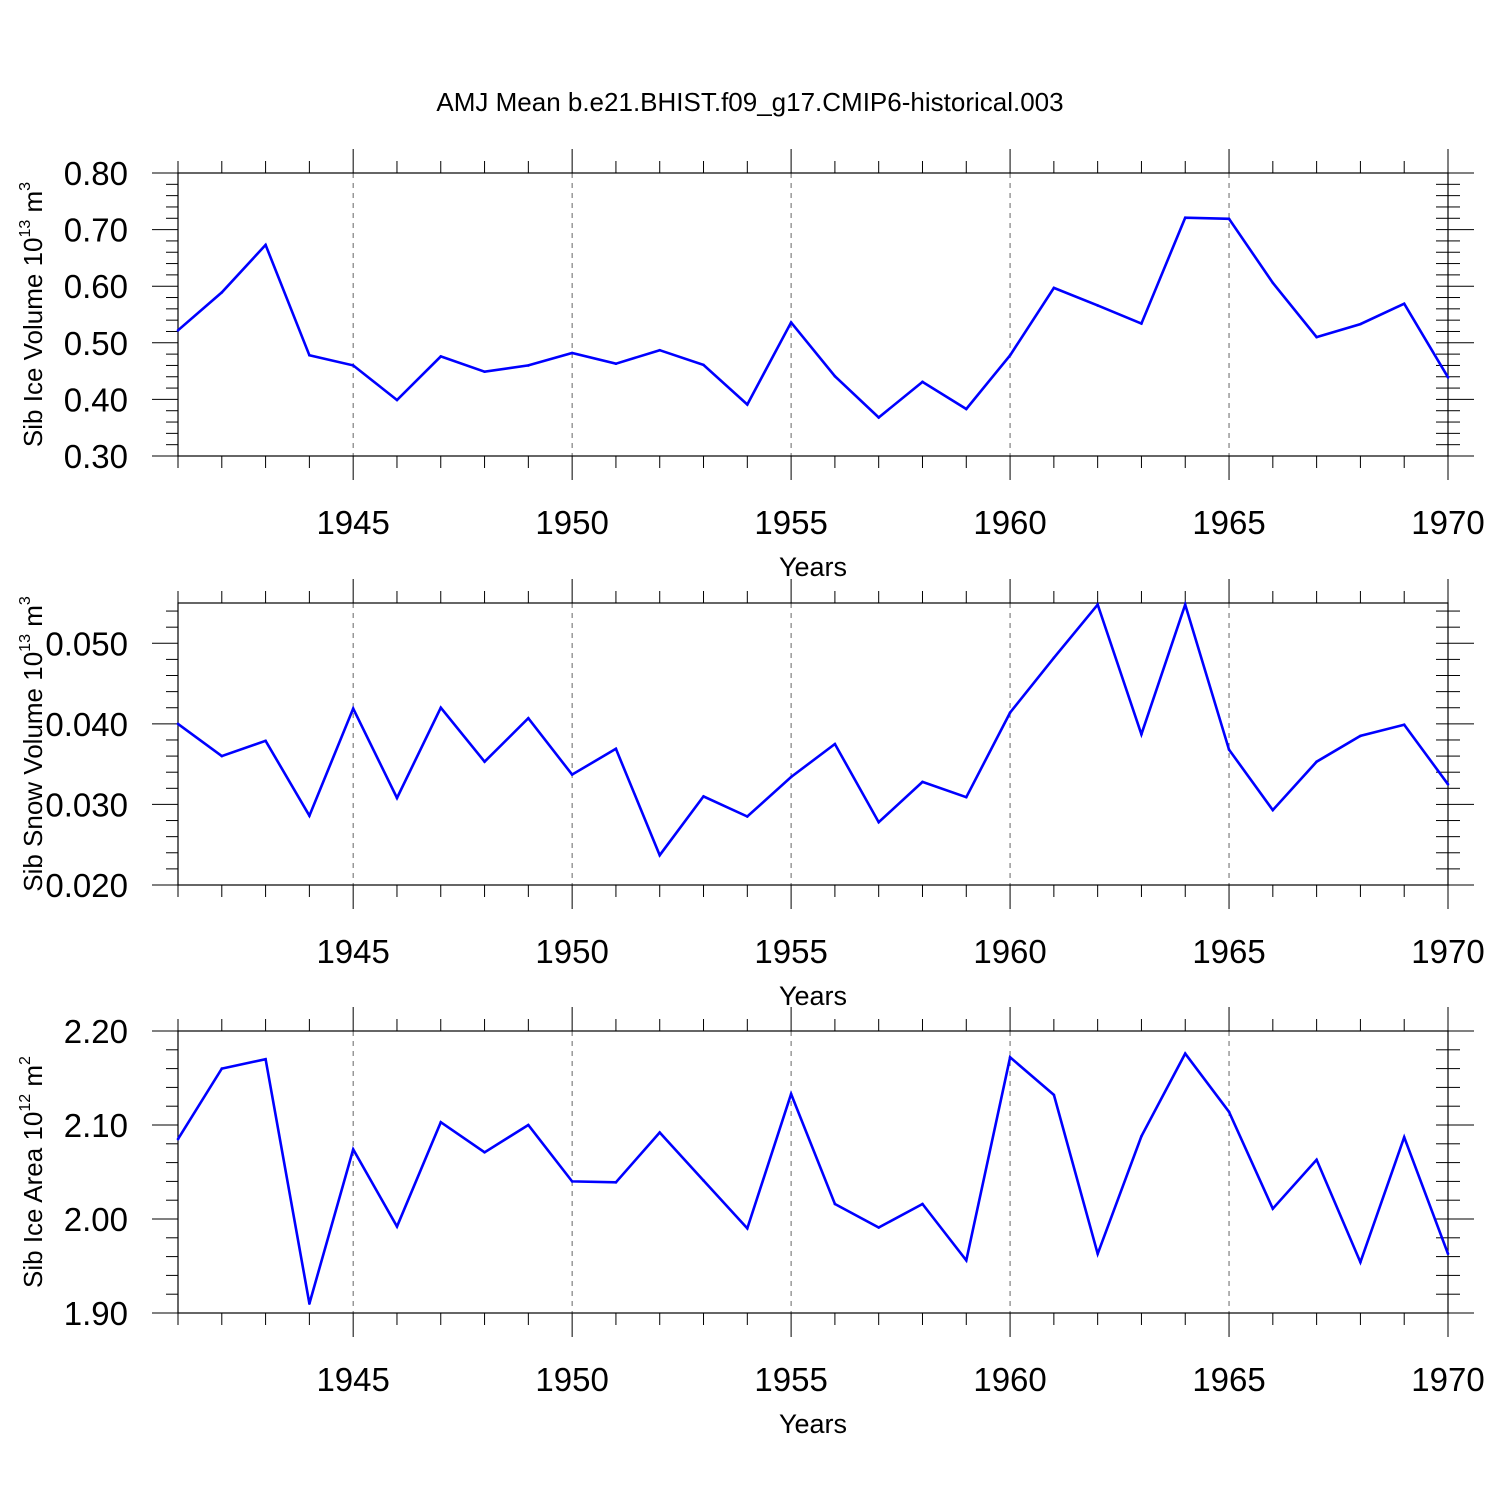  I want to click on y-axis-label-unit-exp: 2, so click(25, 1060).